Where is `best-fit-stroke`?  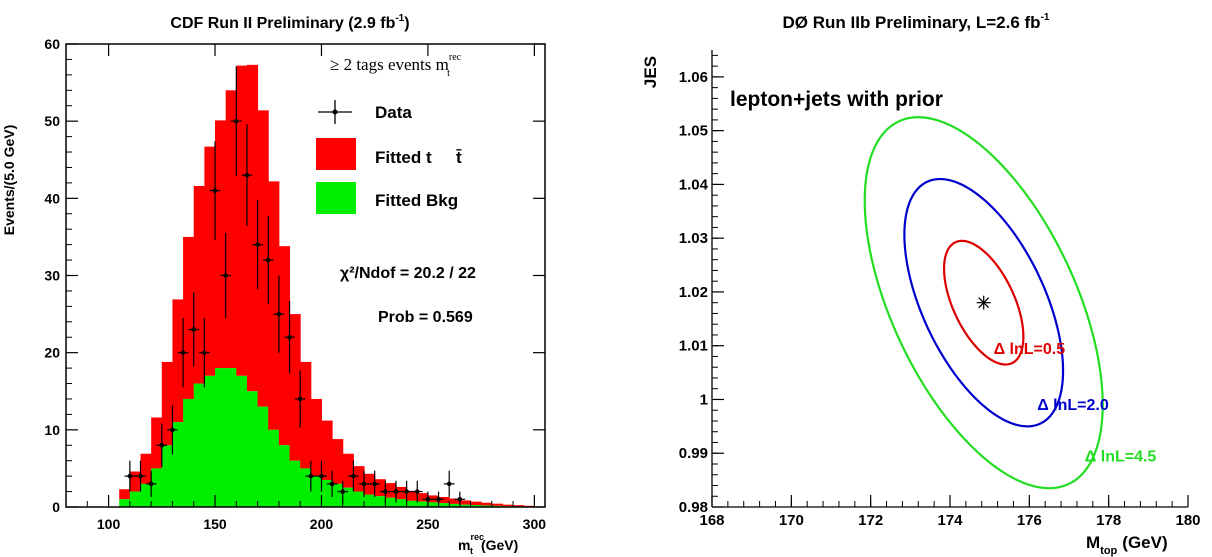 best-fit-stroke is located at coordinates (984, 303).